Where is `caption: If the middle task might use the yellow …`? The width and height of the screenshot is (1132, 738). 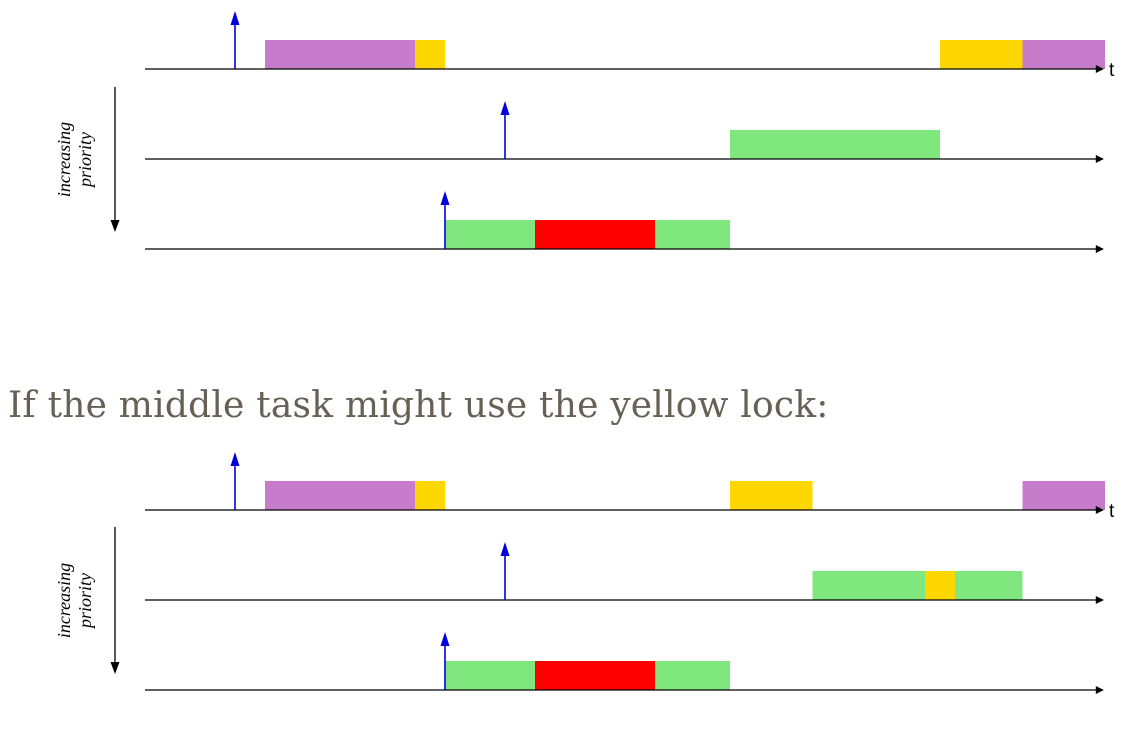 caption: If the middle task might use the yellow … is located at coordinates (418, 405).